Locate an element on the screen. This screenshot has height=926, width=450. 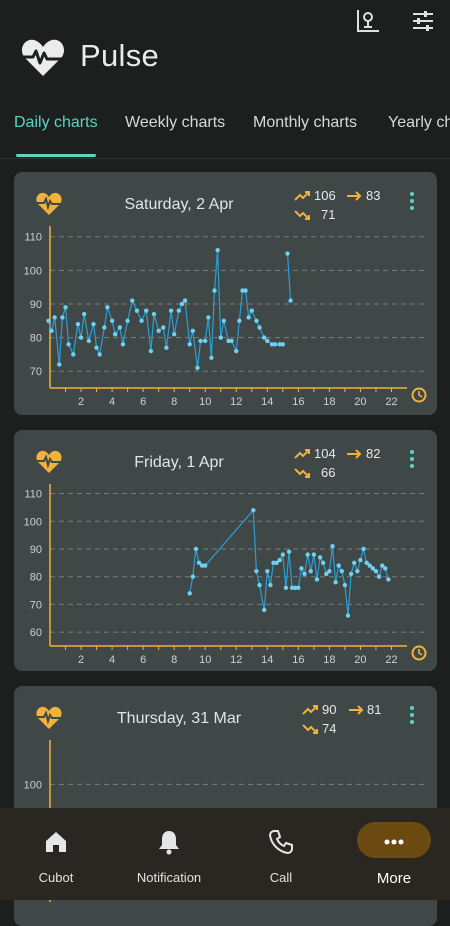
max-bpm: 90 is located at coordinates (329, 709).